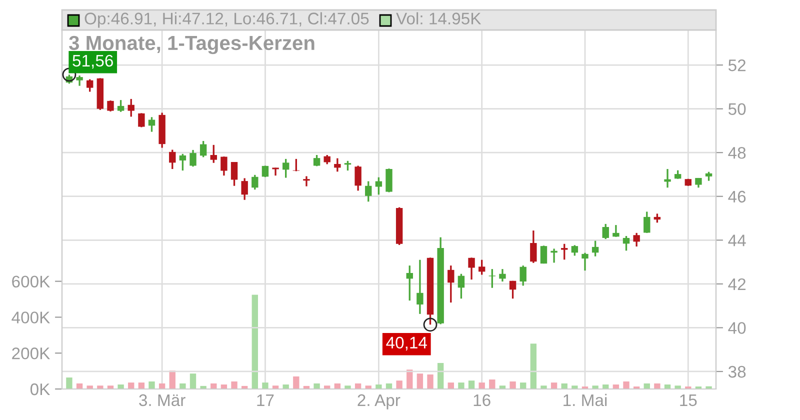  I want to click on y2-tick-label: 600K, so click(31, 282).